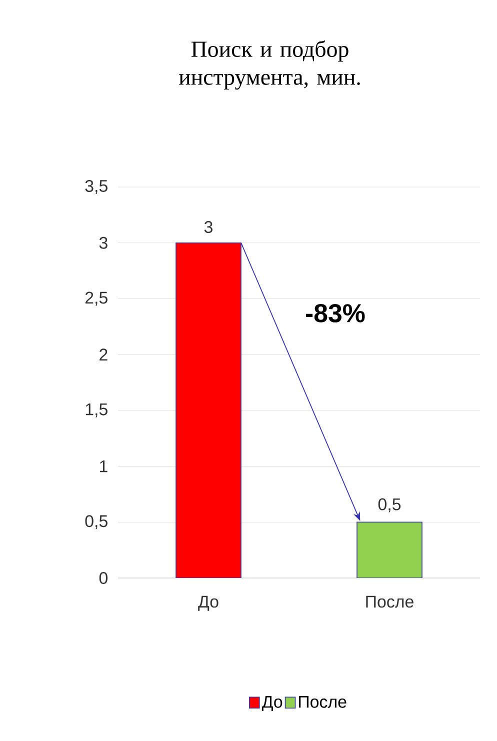 This screenshot has width=497, height=741. Describe the element at coordinates (96, 522) in the screenshot. I see `y-tick-label: 0,5` at that location.